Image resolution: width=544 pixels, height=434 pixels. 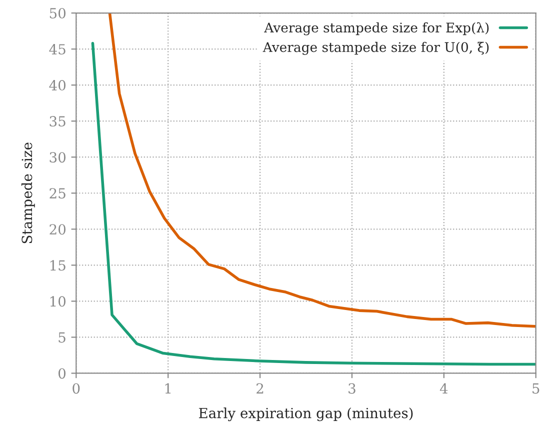 What do you see at coordinates (76, 388) in the screenshot?
I see `x-tick-label: 0` at bounding box center [76, 388].